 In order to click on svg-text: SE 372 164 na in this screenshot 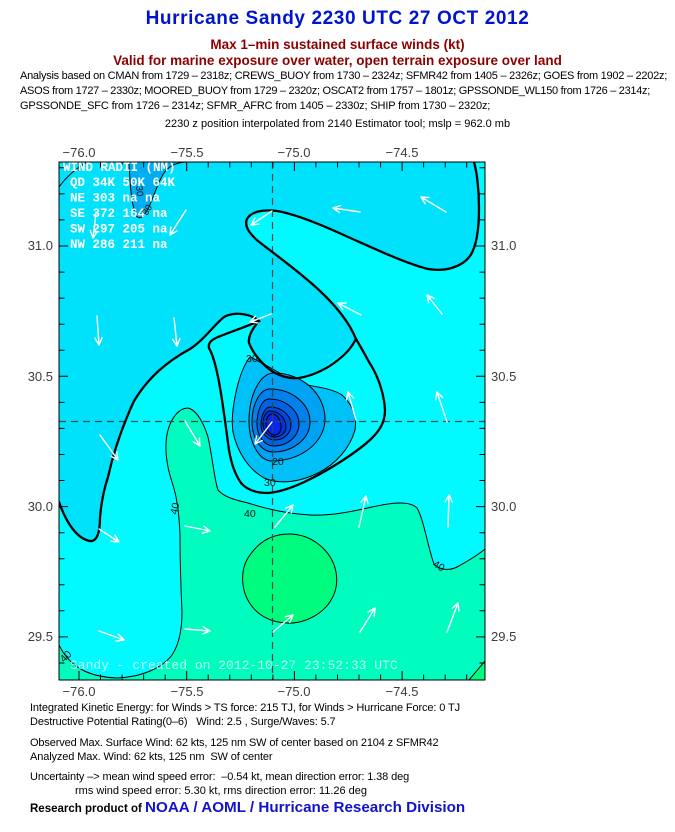, I will do `click(119, 214)`.